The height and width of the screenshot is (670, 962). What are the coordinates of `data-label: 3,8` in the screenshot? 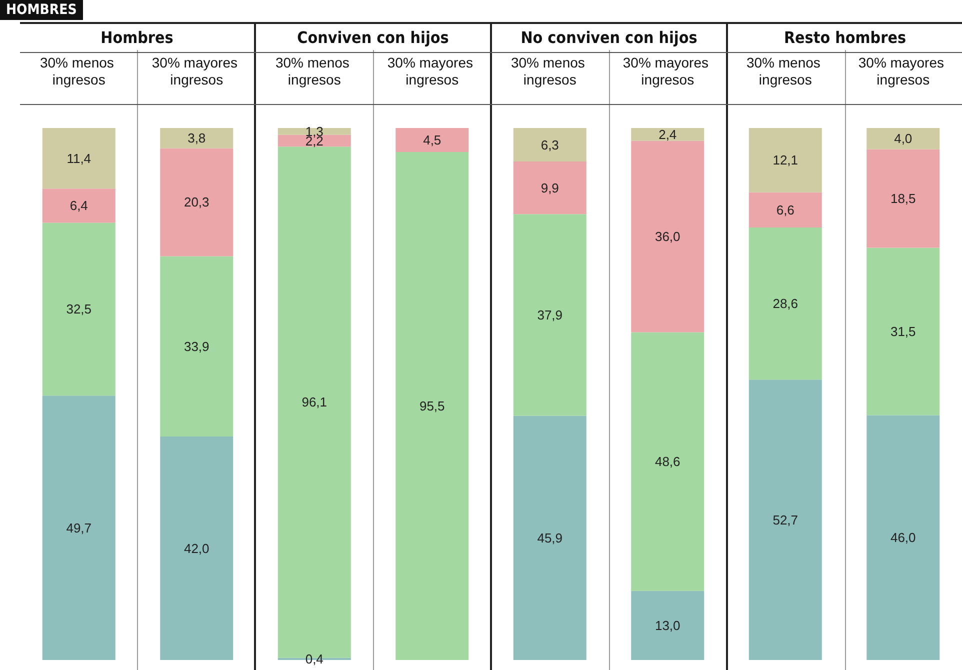 It's located at (197, 138).